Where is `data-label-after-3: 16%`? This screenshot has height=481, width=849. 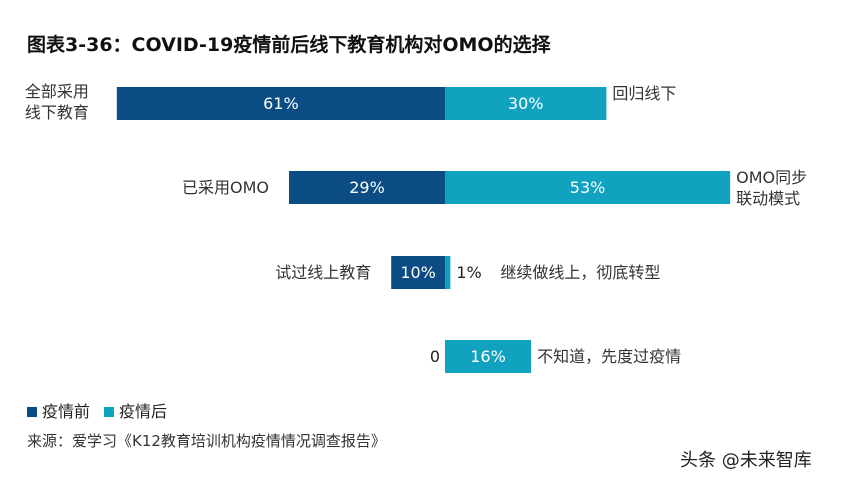 data-label-after-3: 16% is located at coordinates (488, 356).